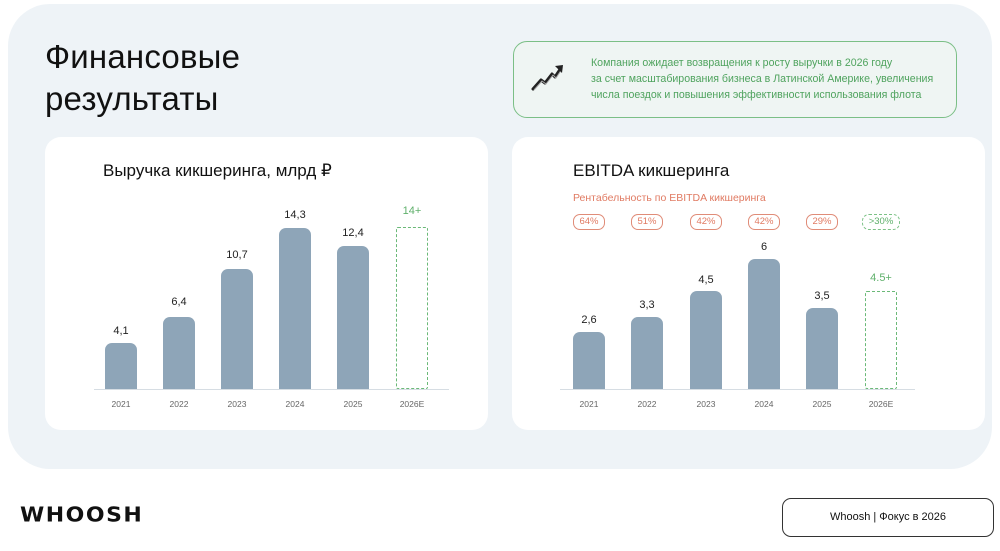 This screenshot has width=1000, height=551. I want to click on revenue-year-2025: 2025, so click(353, 404).